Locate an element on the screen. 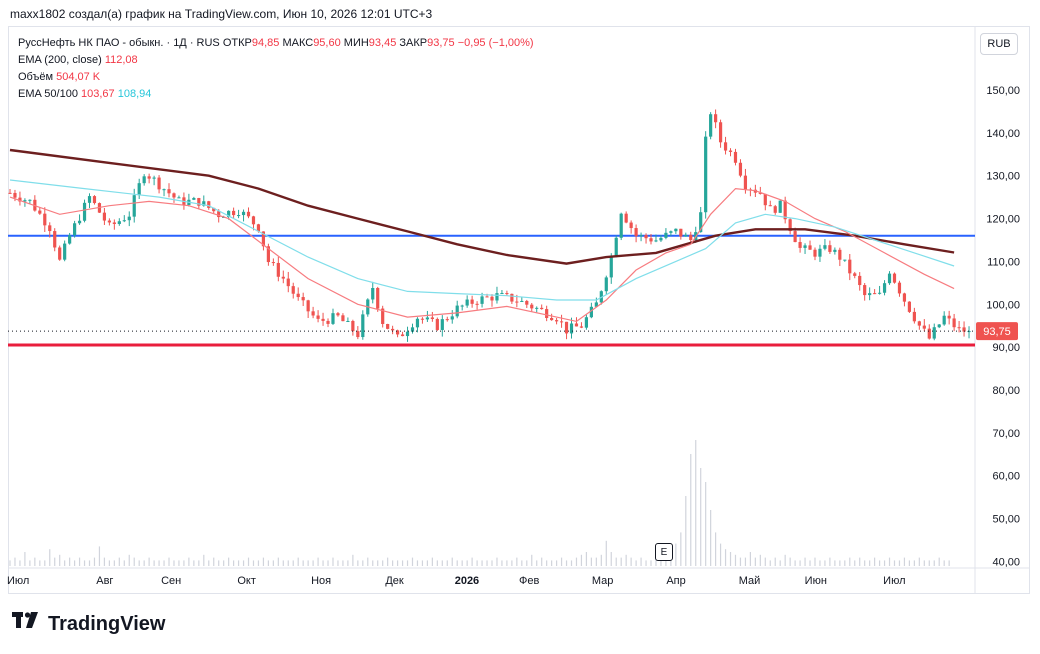 This screenshot has height=654, width=1040. legend-ema50-100-row: EMA 50/100 103,67 108,94 is located at coordinates (276, 94).